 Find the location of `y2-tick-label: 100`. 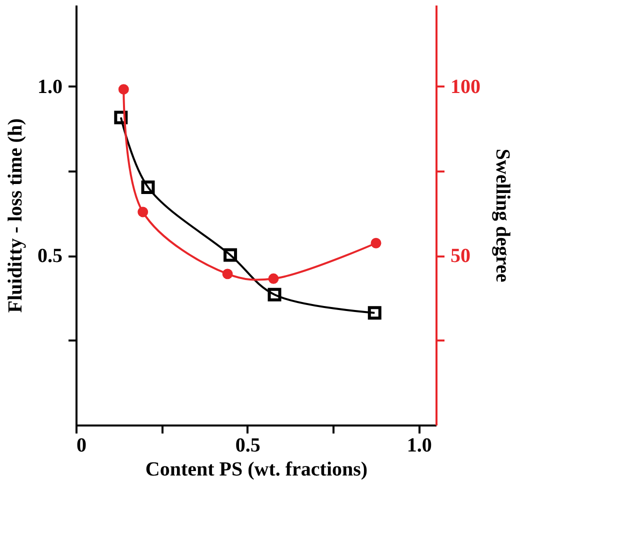

y2-tick-label: 100 is located at coordinates (465, 87).